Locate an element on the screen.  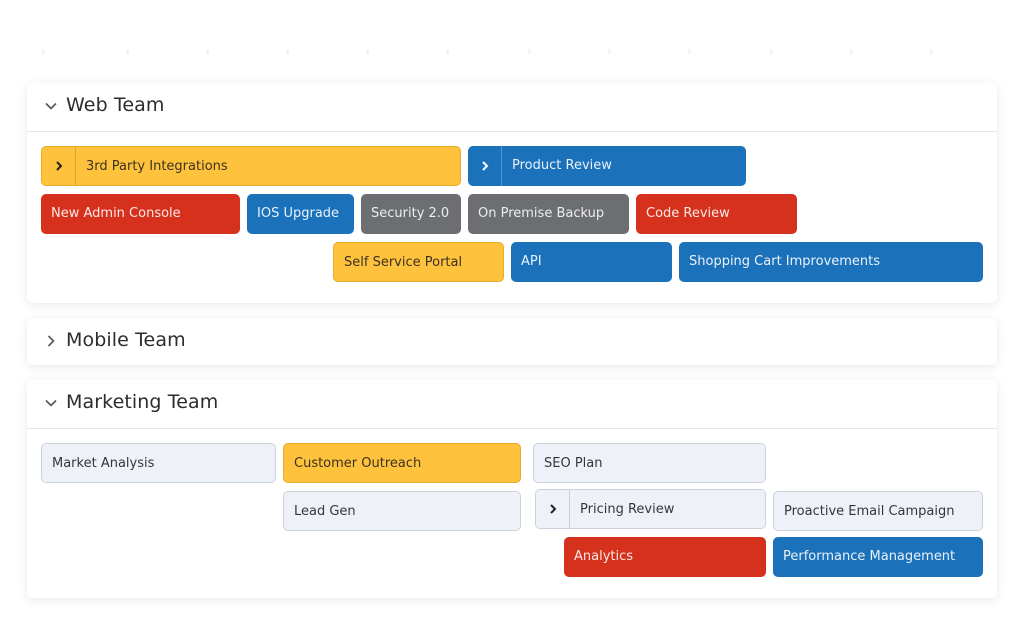
task-bar: Product Review is located at coordinates (607, 166).